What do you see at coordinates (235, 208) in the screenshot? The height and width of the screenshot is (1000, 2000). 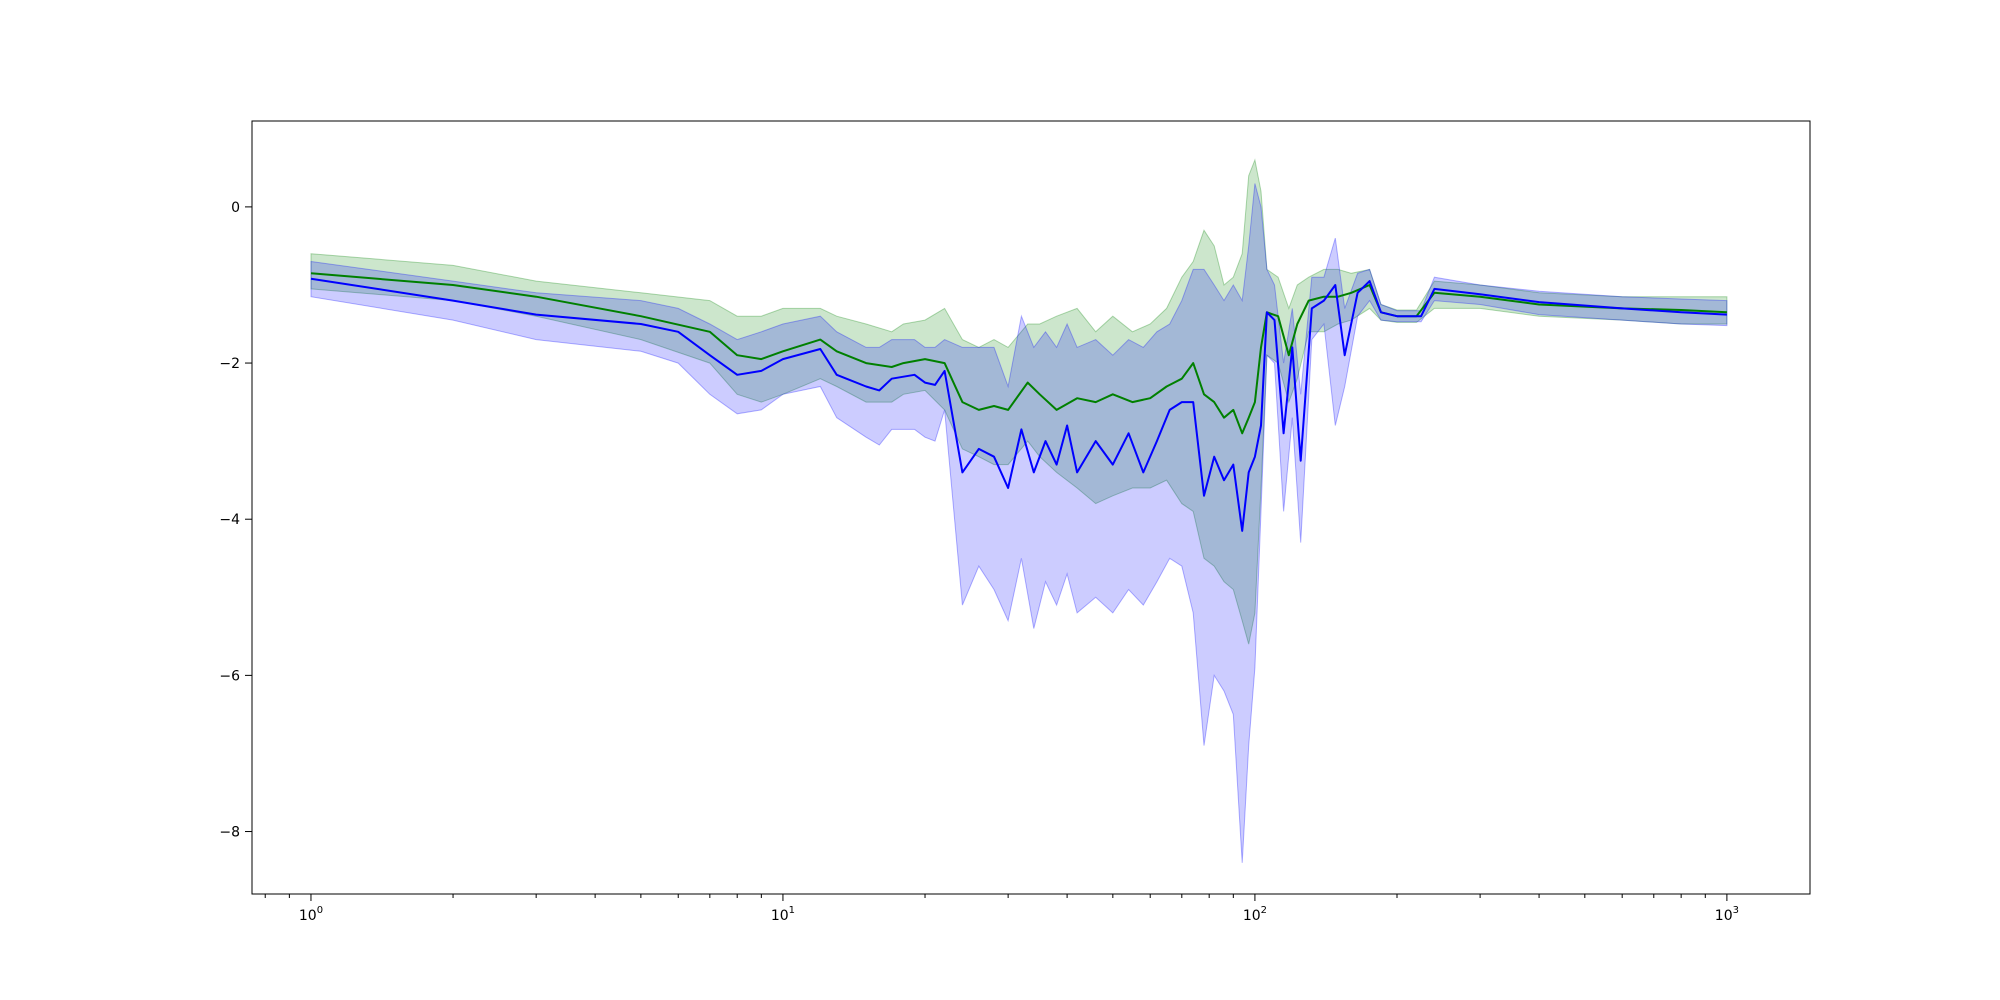 I see `y-tick-label: 0` at bounding box center [235, 208].